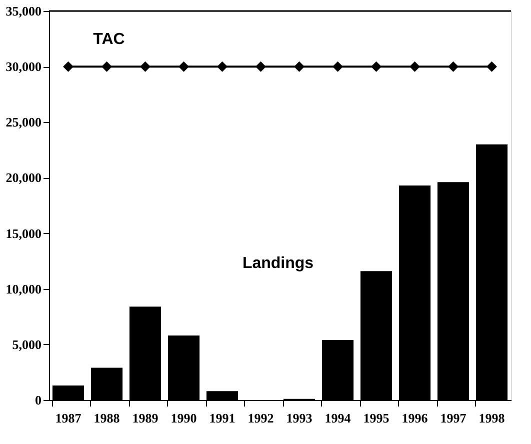 This screenshot has height=444, width=531. Describe the element at coordinates (278, 263) in the screenshot. I see `text: Landings` at that location.